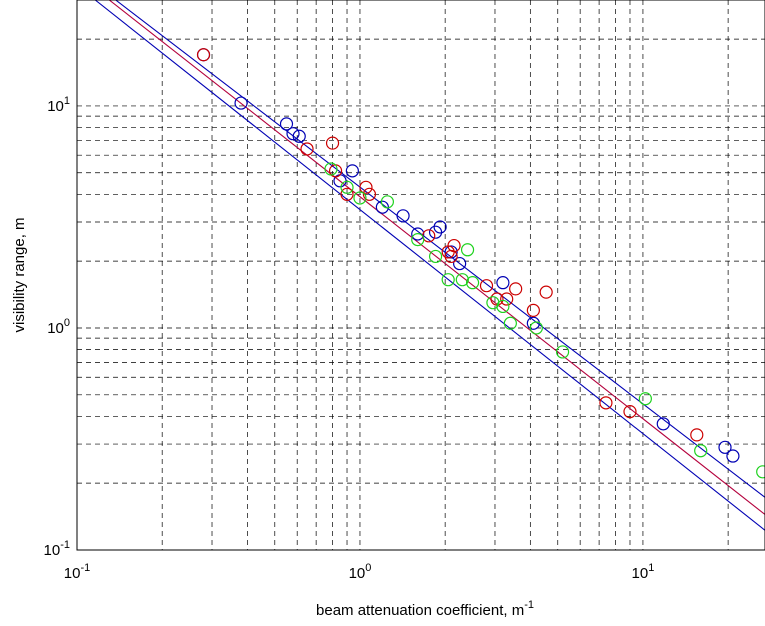 The image size is (765, 626). What do you see at coordinates (19, 274) in the screenshot?
I see `y-axis-label: visibility range, m` at bounding box center [19, 274].